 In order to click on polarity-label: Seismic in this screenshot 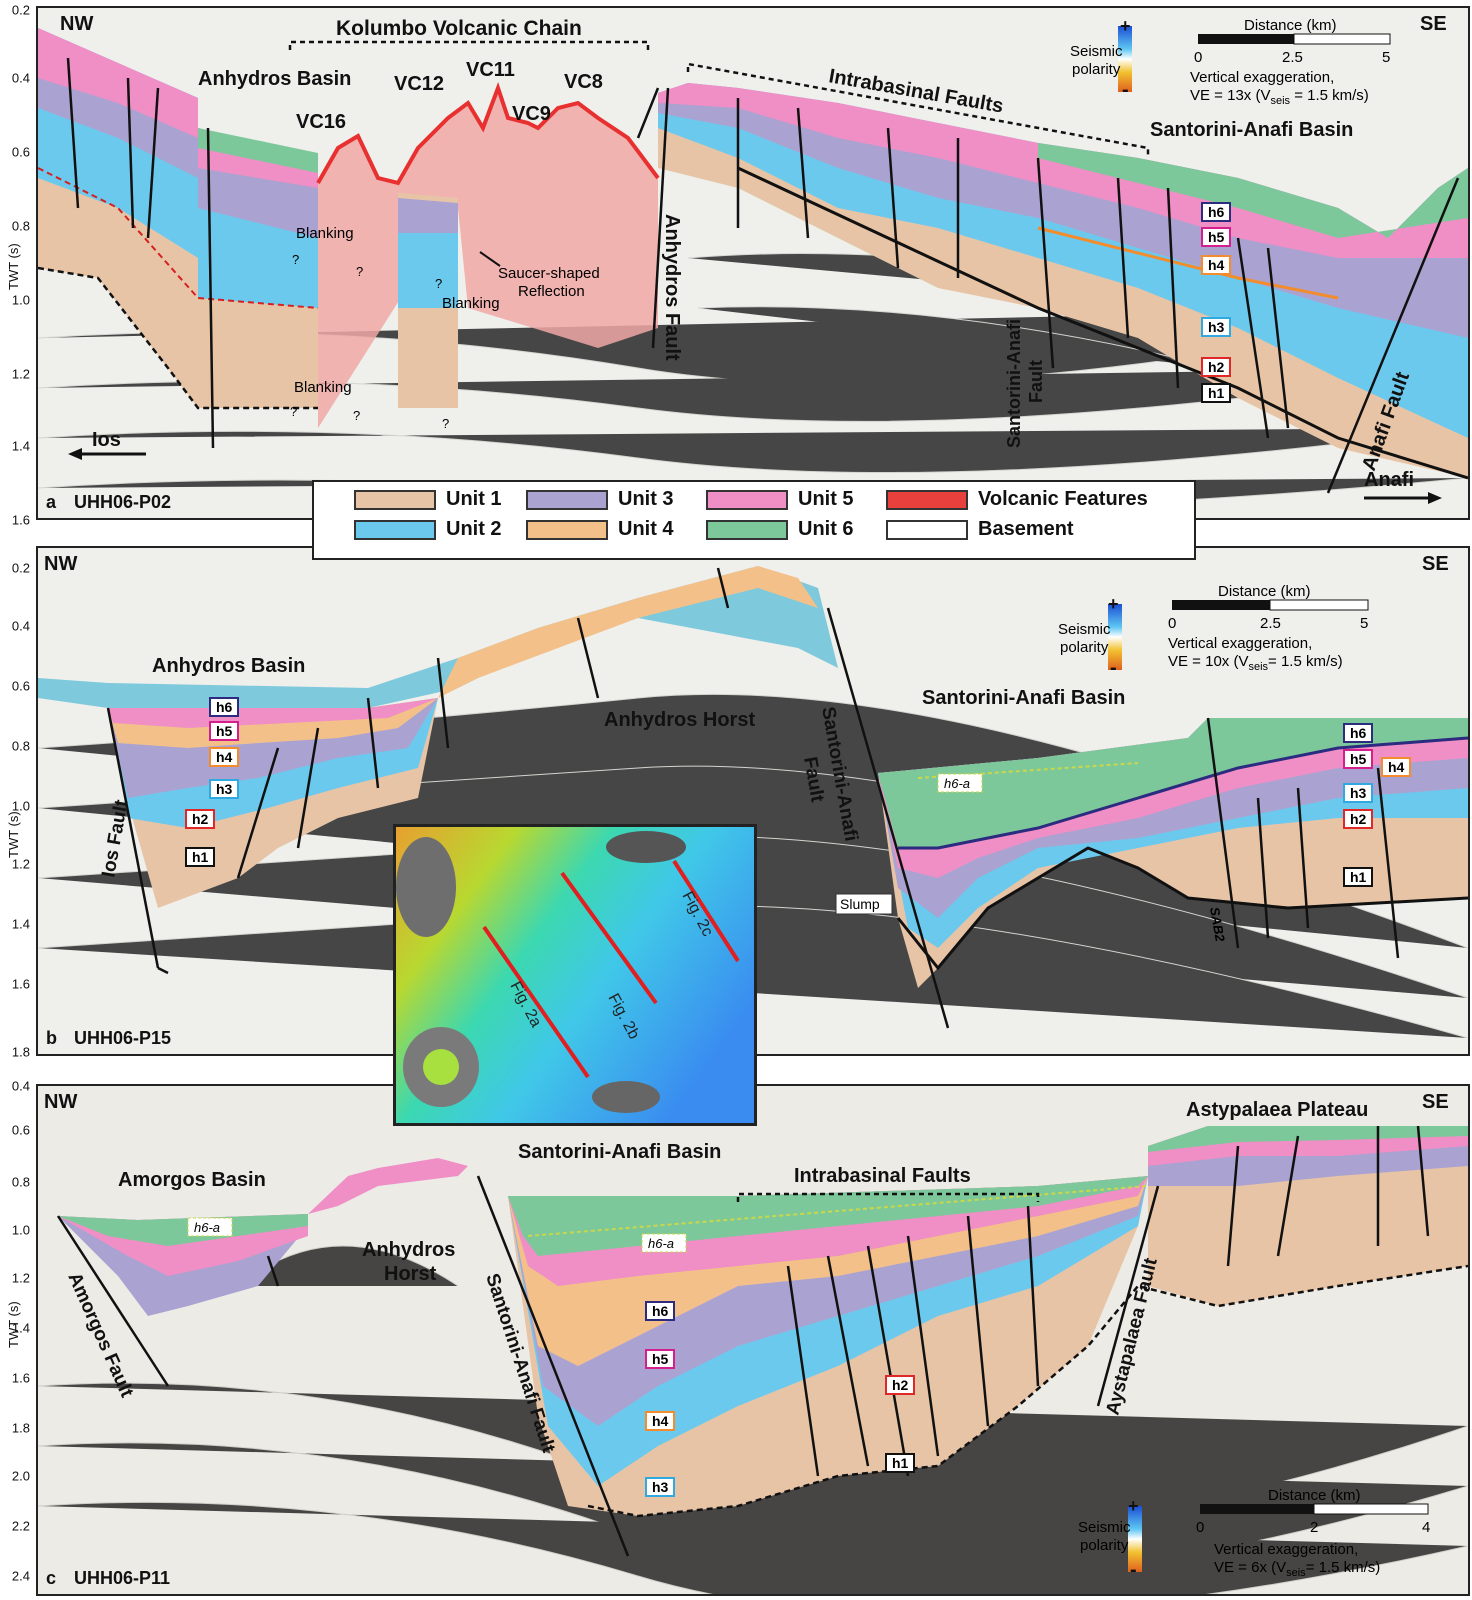, I will do `click(1096, 51)`.